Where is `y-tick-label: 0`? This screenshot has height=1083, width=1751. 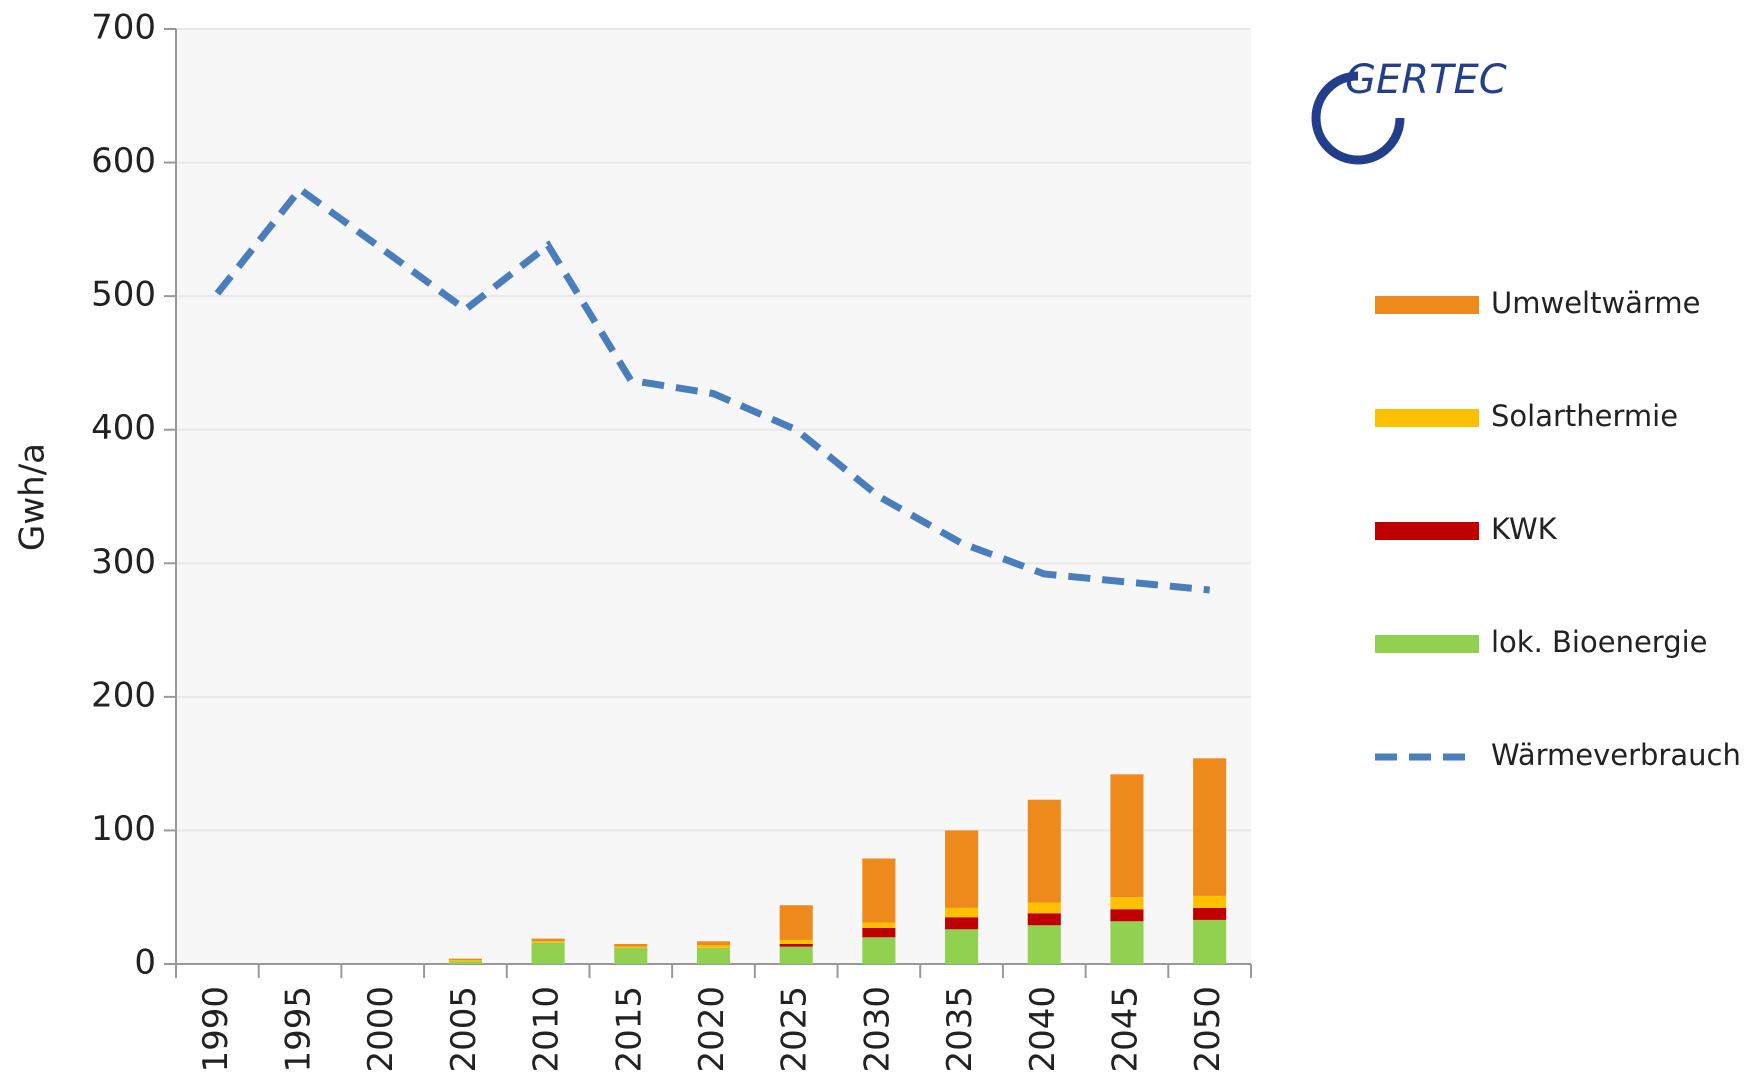
y-tick-label: 0 is located at coordinates (145, 963).